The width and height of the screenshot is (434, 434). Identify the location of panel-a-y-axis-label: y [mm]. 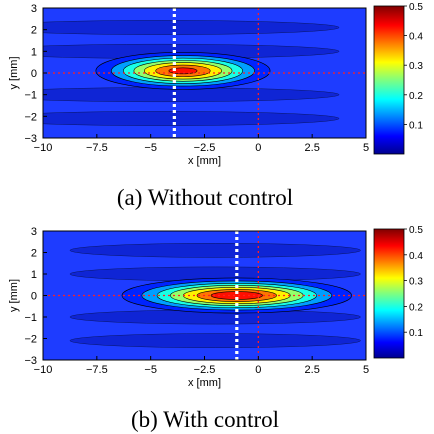
(14, 73).